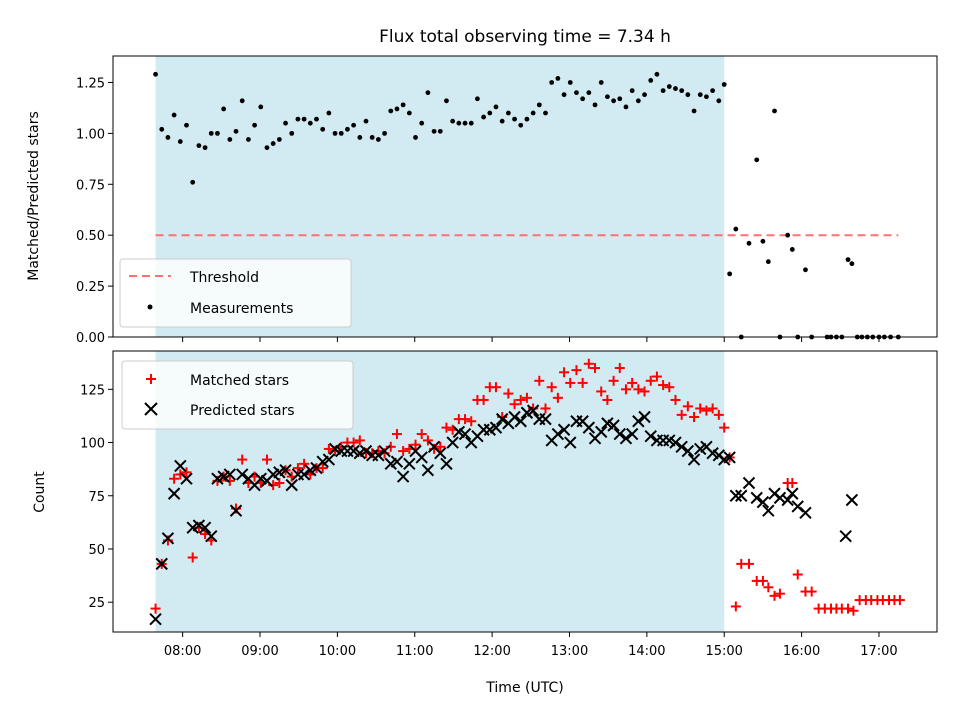 The image size is (960, 720). What do you see at coordinates (150, 307) in the screenshot?
I see `legend-measurements-swatch` at bounding box center [150, 307].